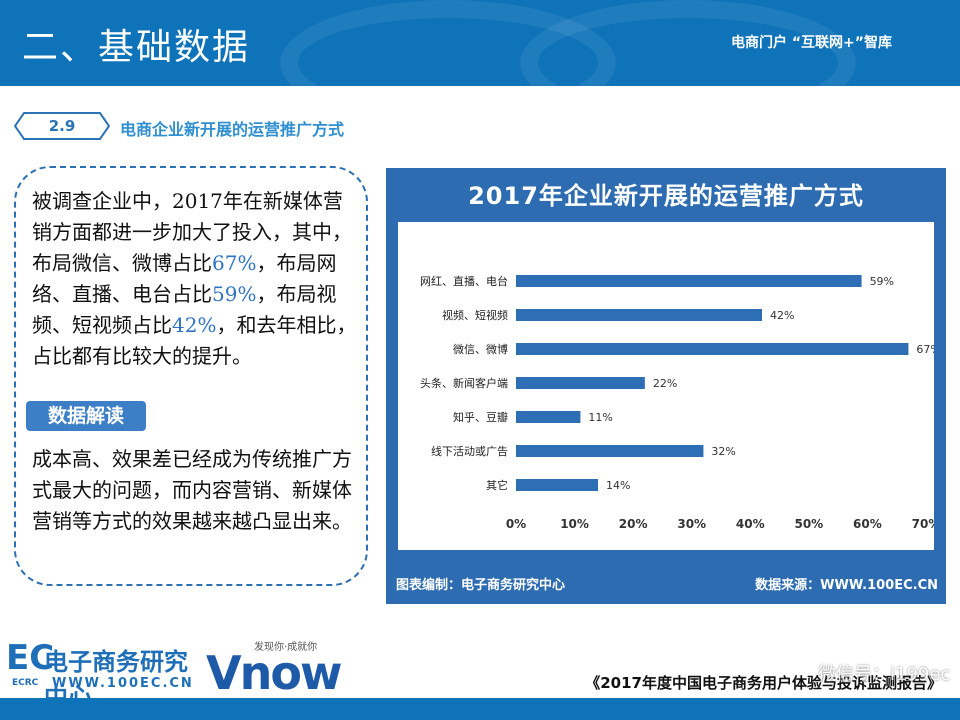  I want to click on x-tick-label: 40%, so click(750, 524).